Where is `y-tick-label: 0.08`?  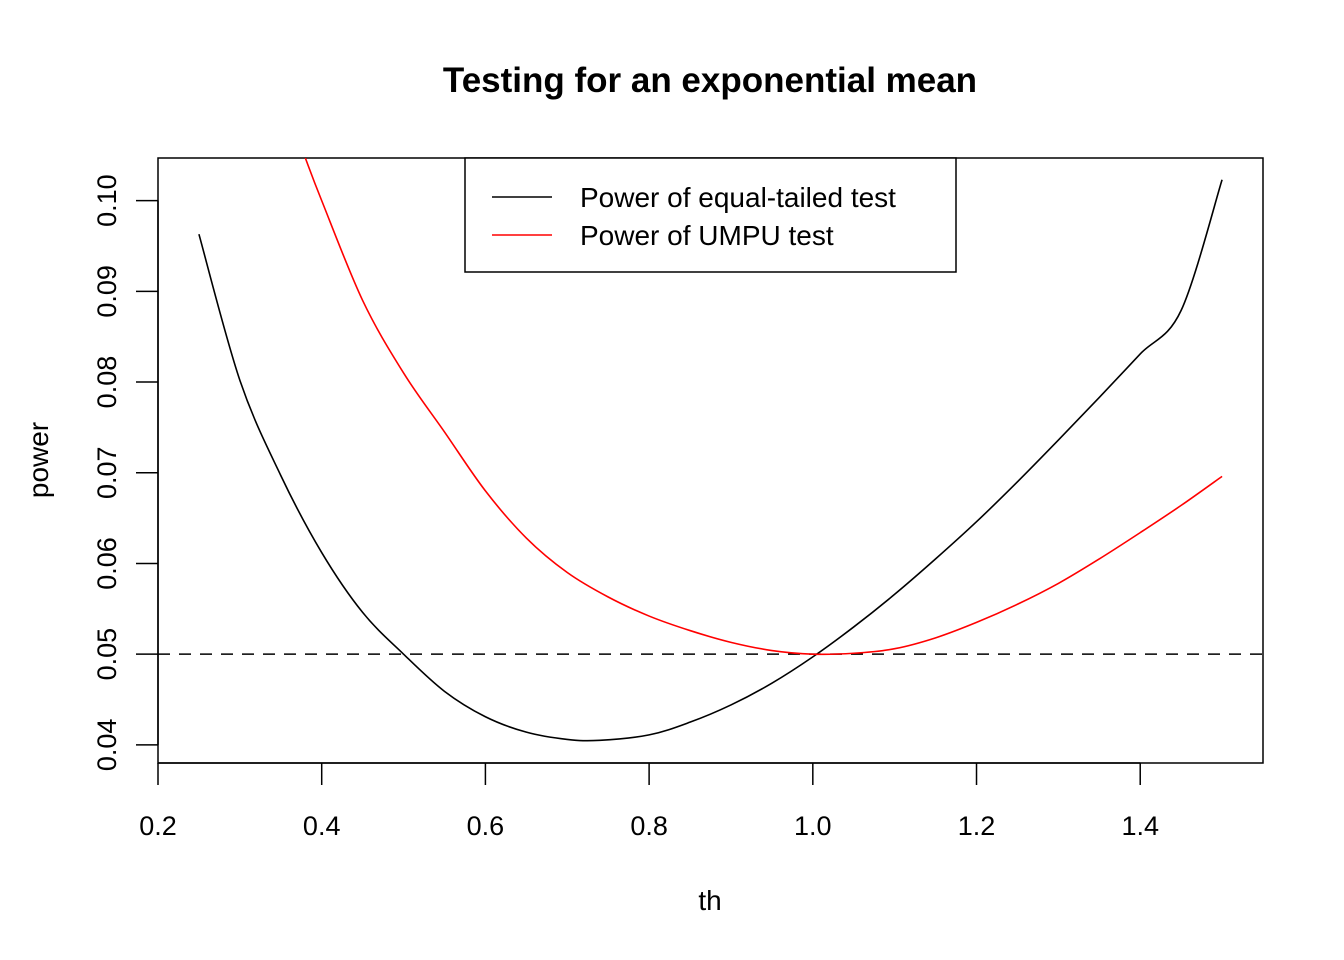
y-tick-label: 0.08 is located at coordinates (107, 382).